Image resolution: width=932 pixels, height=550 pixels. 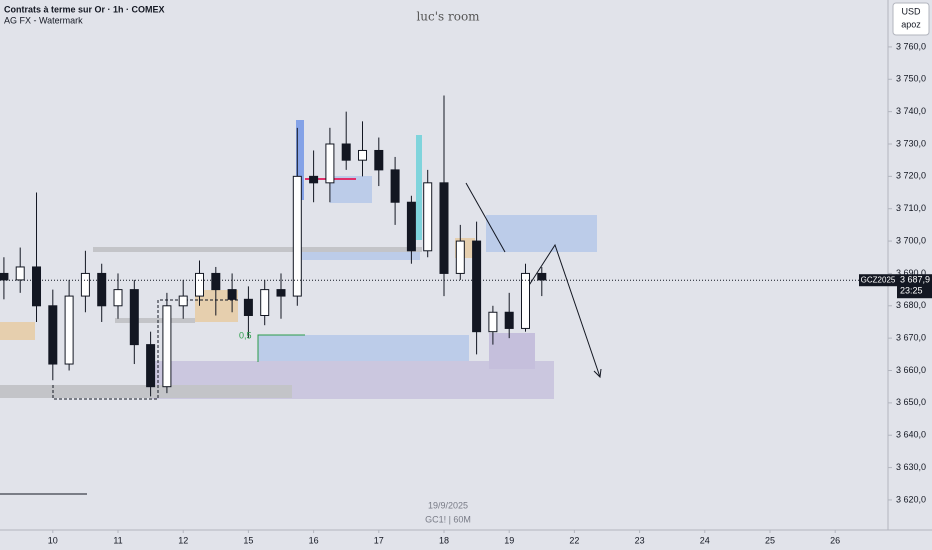 What do you see at coordinates (640, 540) in the screenshot?
I see `x-tick-label: 23` at bounding box center [640, 540].